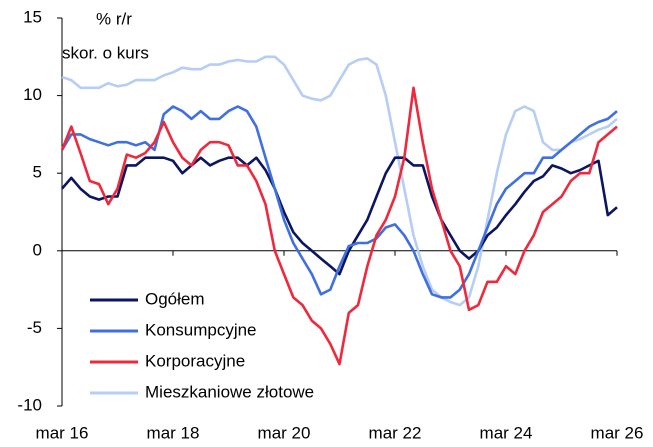 The height and width of the screenshot is (447, 653). I want to click on annotation: % r/r, so click(114, 18).